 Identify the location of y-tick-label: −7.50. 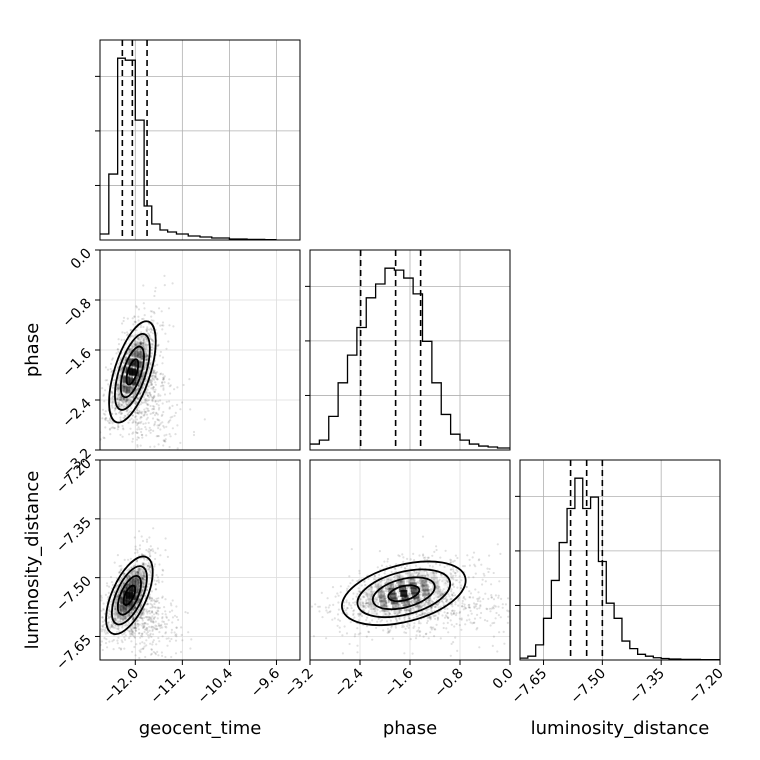
(74, 594).